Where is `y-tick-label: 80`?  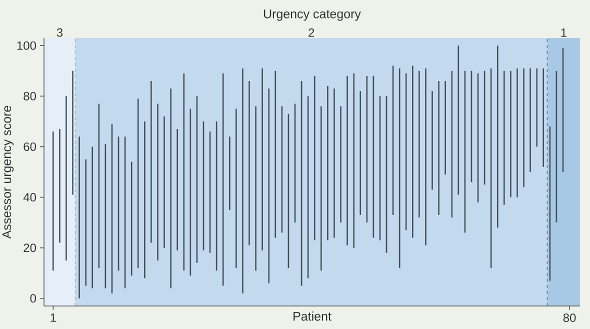 y-tick-label: 80 is located at coordinates (30, 96).